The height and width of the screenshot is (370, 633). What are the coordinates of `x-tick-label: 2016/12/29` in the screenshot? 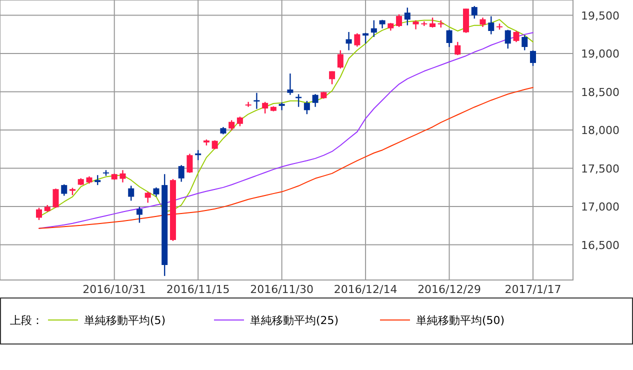 It's located at (449, 289).